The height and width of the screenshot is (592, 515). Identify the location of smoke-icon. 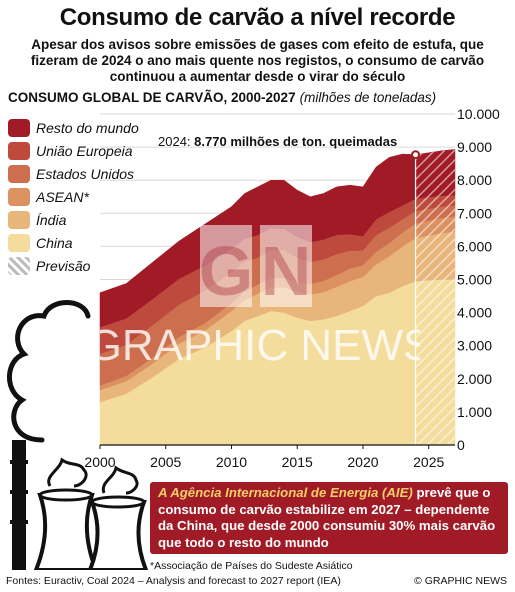
(49, 371).